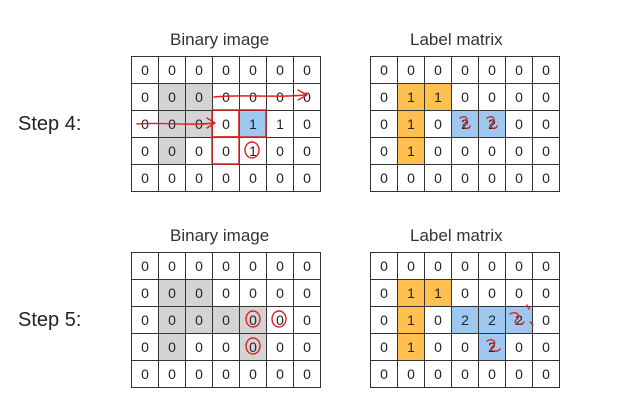 This screenshot has height=401, width=641. What do you see at coordinates (465, 124) in the screenshot?
I see `label-cell-r2-c3: 2` at bounding box center [465, 124].